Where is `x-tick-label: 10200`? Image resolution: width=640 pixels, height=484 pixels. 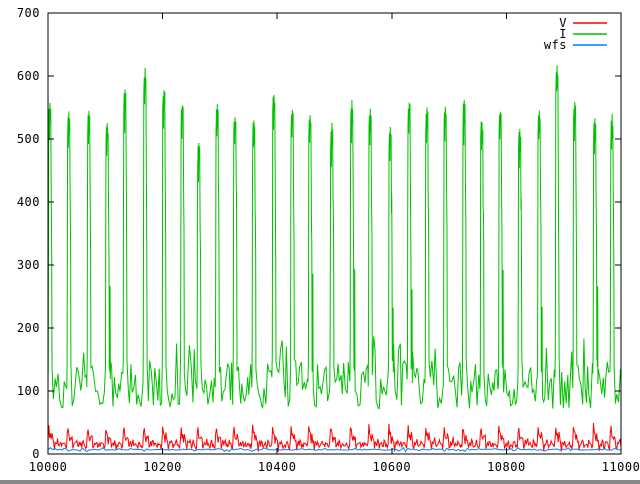
x-tick-label: 10200 is located at coordinates (162, 467).